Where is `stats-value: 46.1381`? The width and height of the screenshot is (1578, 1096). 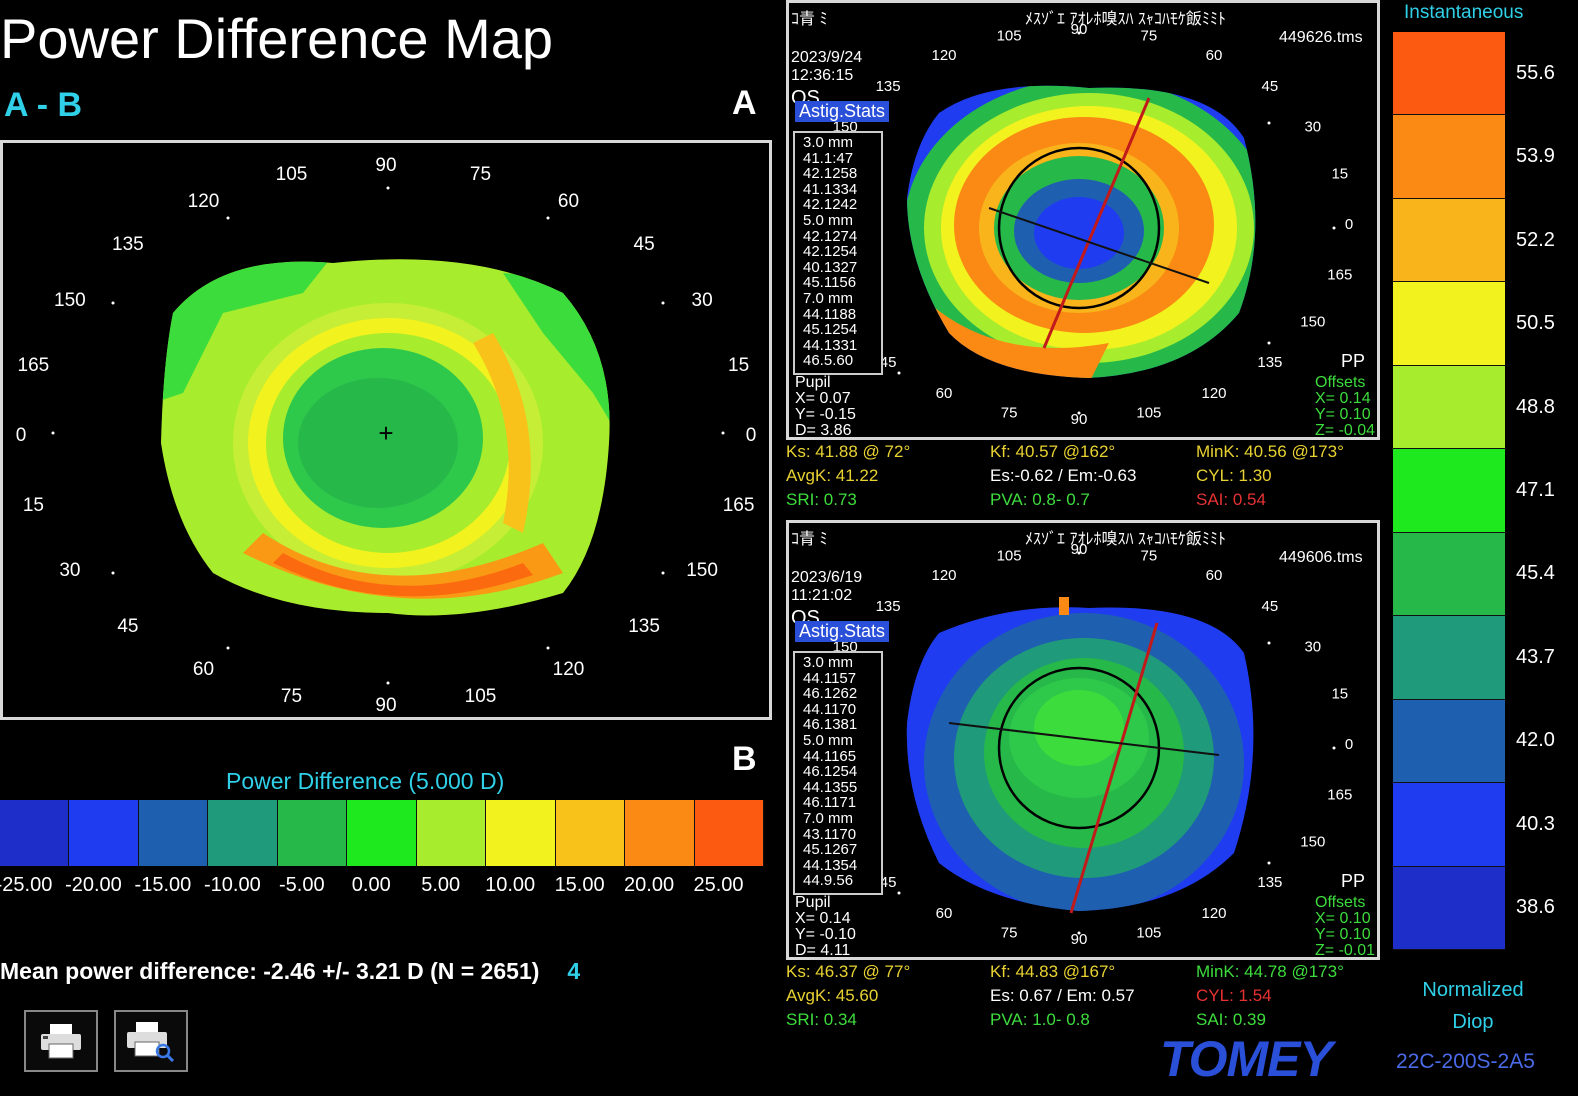 stats-value: 46.1381 is located at coordinates (830, 725).